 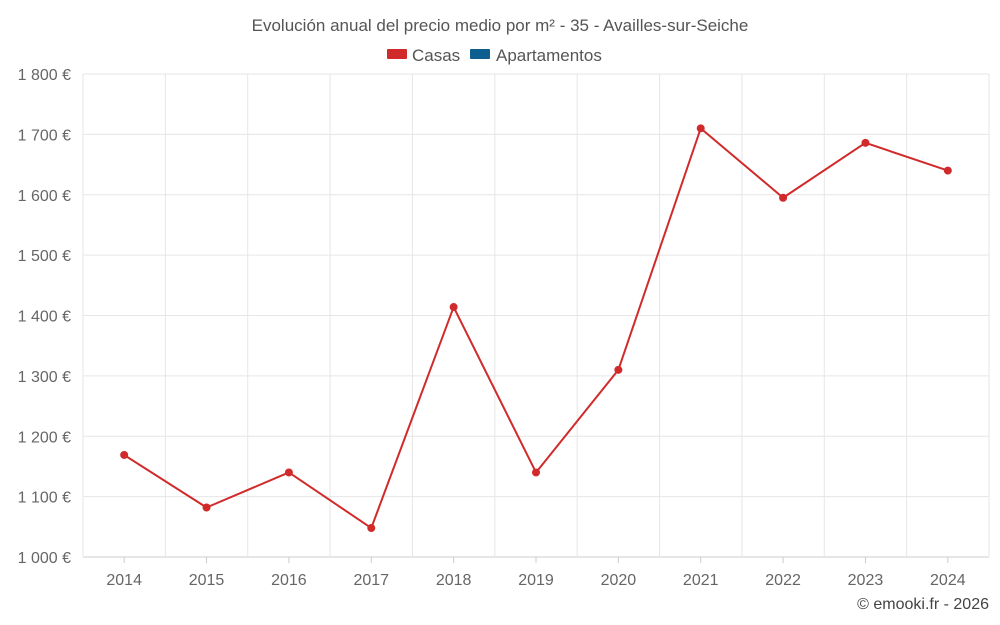 What do you see at coordinates (44, 75) in the screenshot?
I see `y-tick-label: 1 800 €` at bounding box center [44, 75].